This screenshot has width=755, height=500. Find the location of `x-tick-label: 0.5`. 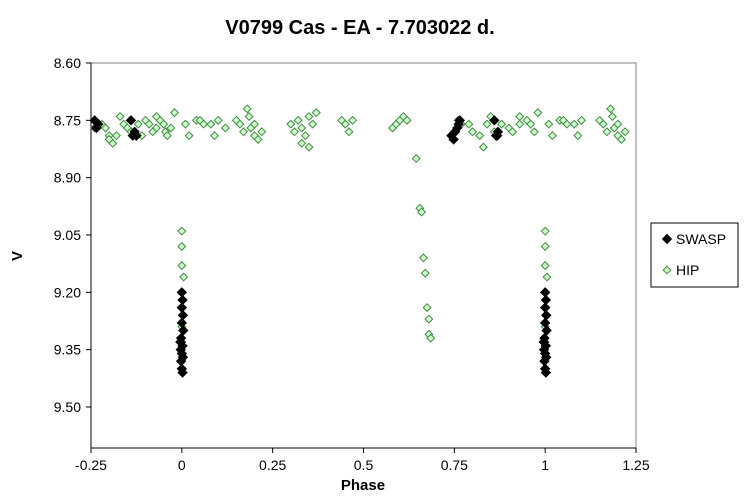

x-tick-label: 0.5 is located at coordinates (364, 465).